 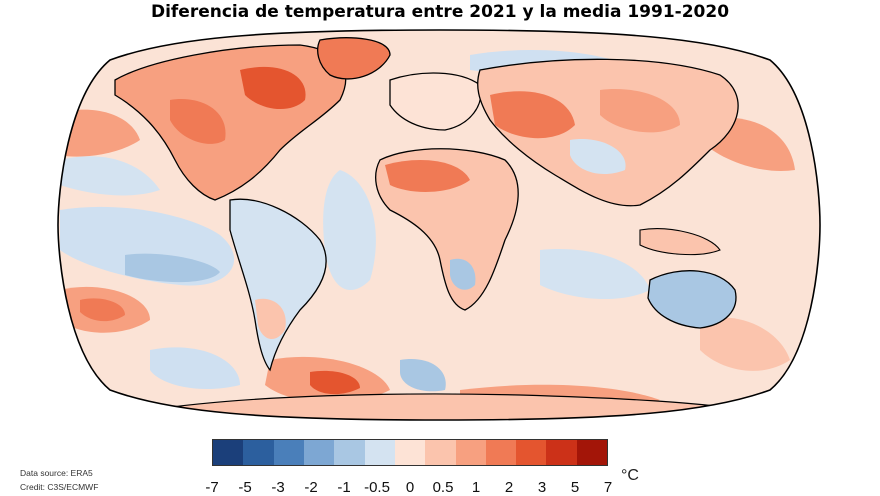 I want to click on color-scale-tick-label: 7, so click(x=608, y=487).